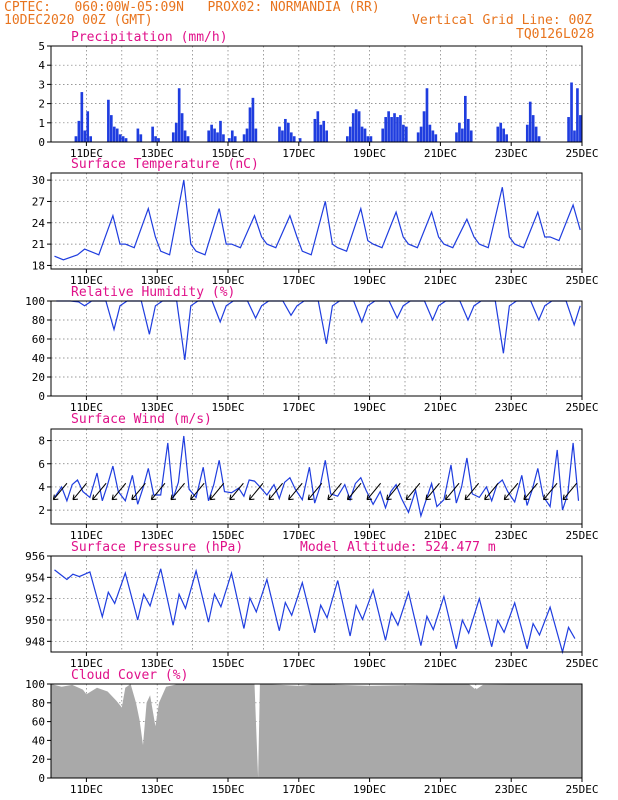 This screenshot has height=800, width=618. Describe the element at coordinates (38, 377) in the screenshot. I see `y-tick-label: 20` at that location.